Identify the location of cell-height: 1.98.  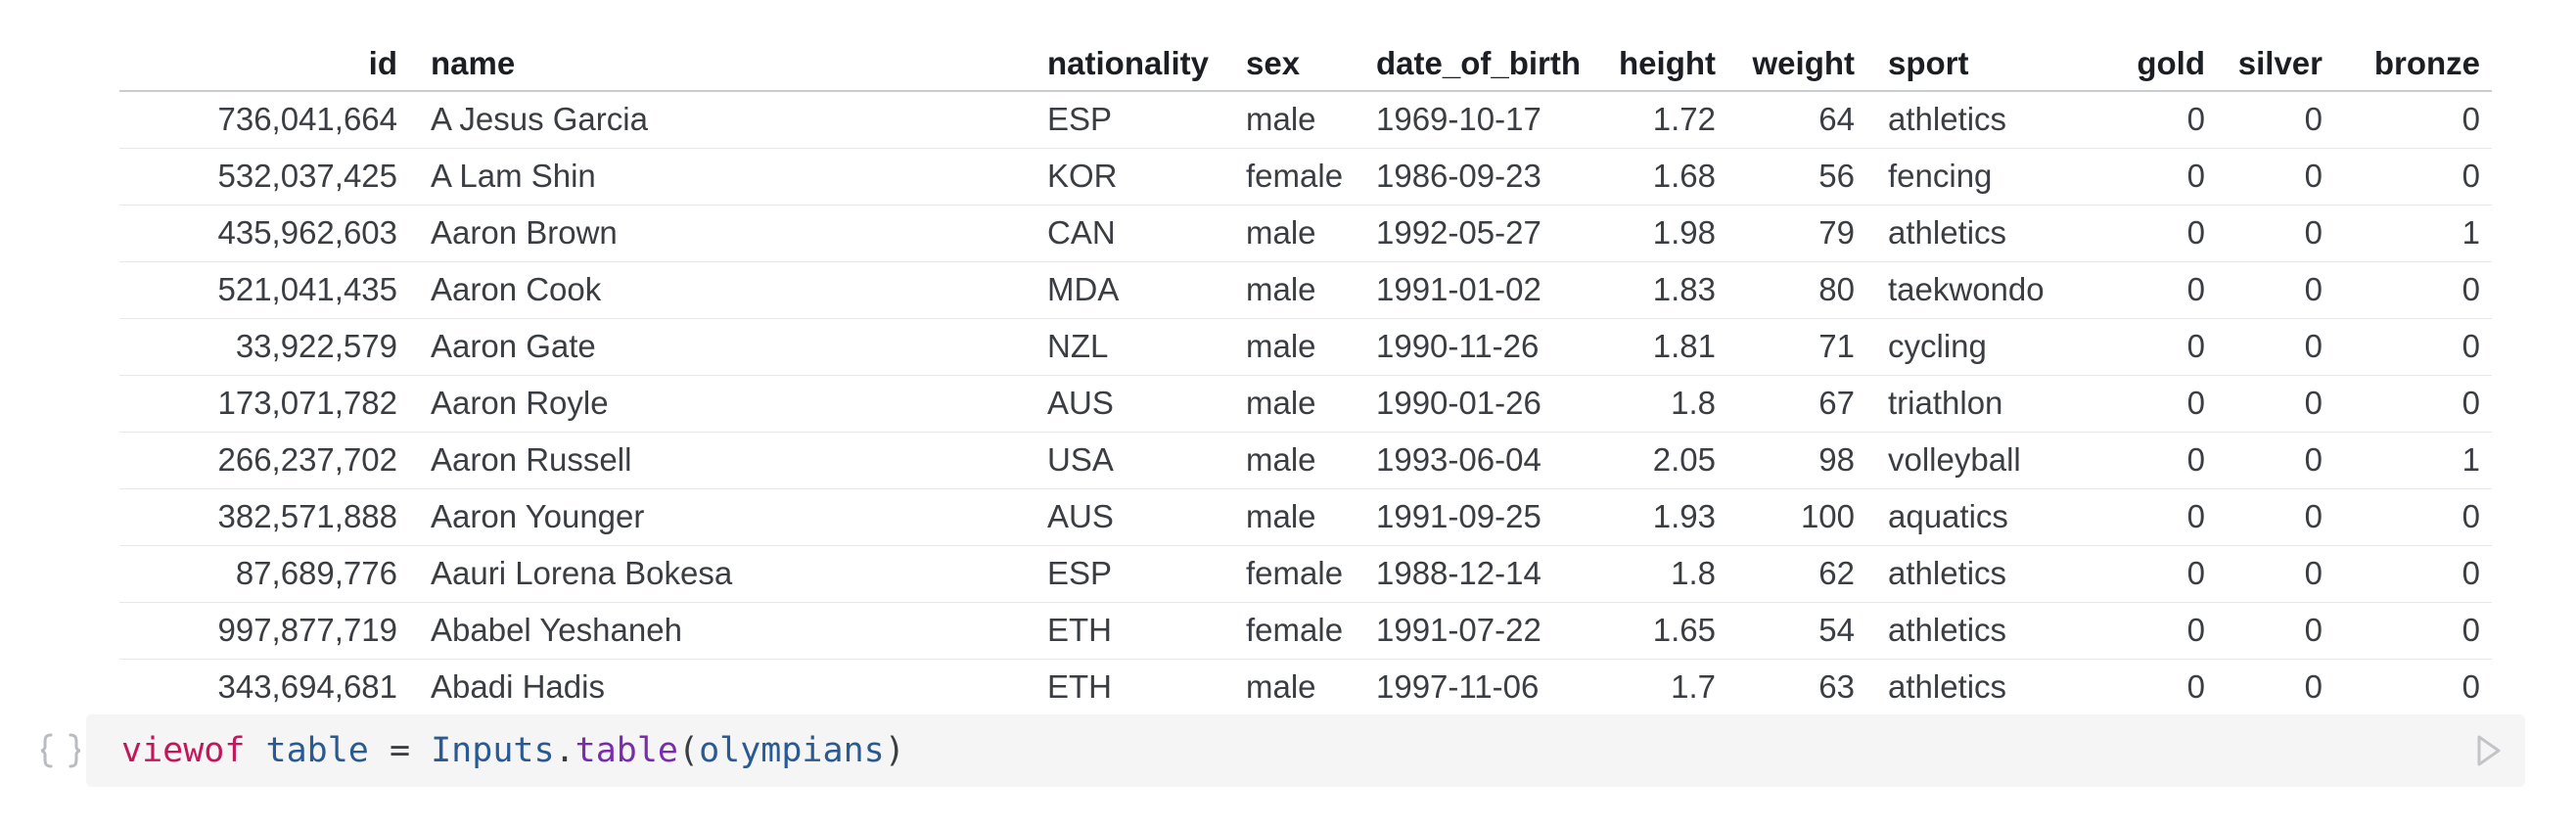
(1655, 233).